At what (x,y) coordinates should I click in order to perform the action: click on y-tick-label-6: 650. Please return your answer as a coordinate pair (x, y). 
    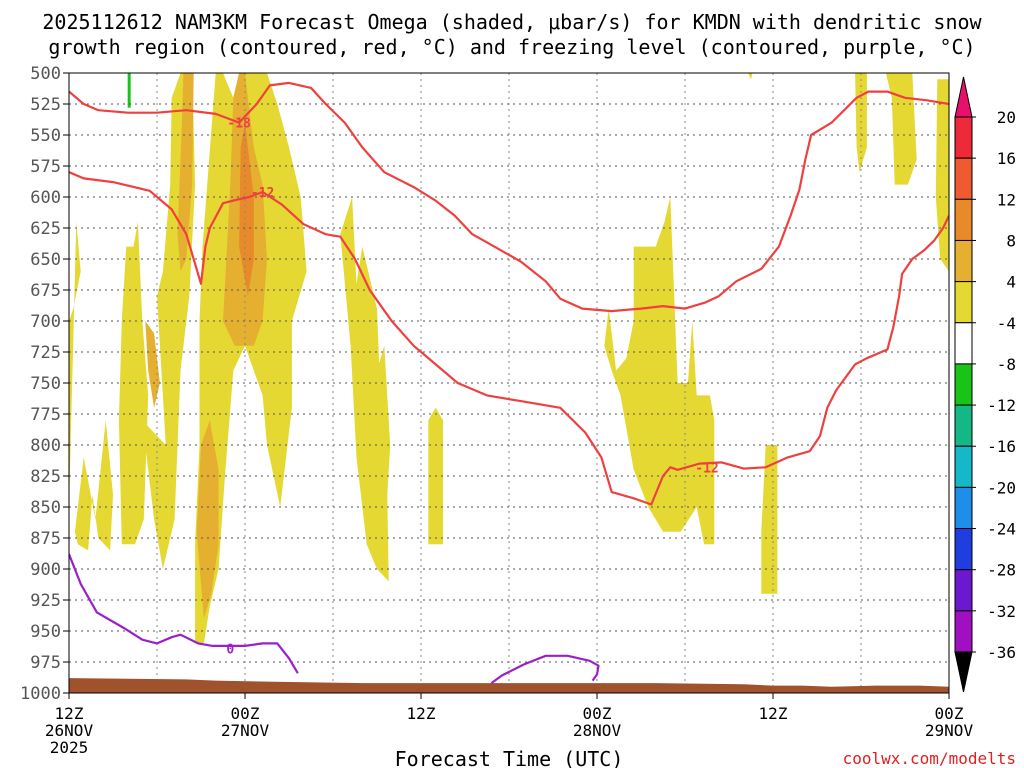
    Looking at the image, I should click on (45, 260).